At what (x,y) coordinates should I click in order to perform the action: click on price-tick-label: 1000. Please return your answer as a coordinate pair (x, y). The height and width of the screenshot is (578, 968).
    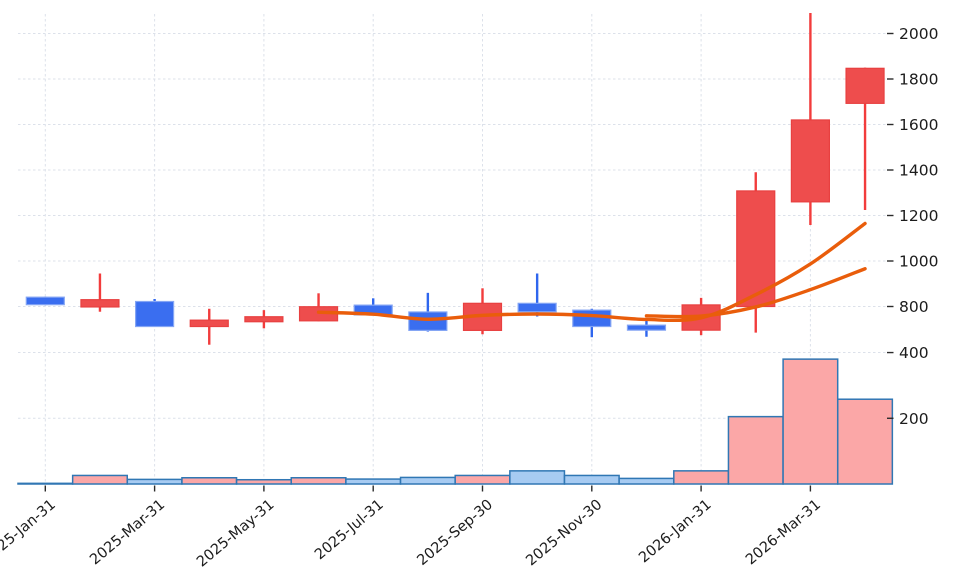
    Looking at the image, I should click on (918, 262).